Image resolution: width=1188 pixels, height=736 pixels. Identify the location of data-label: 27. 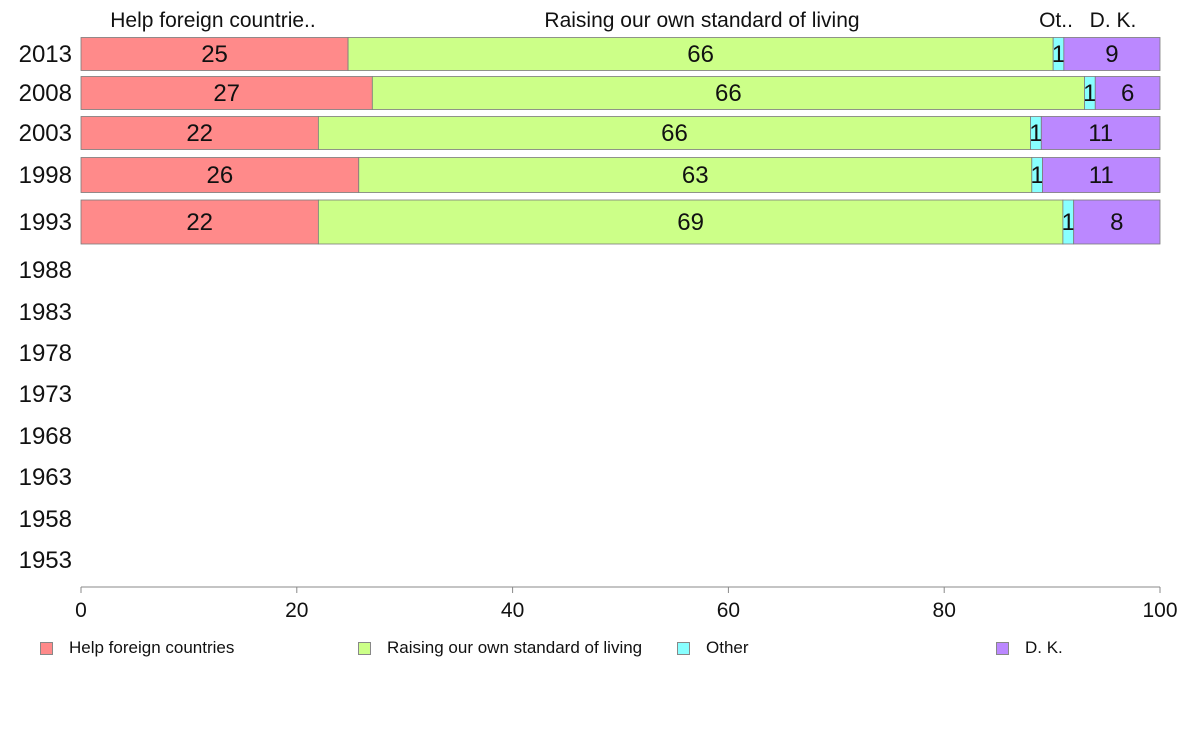
(226, 93).